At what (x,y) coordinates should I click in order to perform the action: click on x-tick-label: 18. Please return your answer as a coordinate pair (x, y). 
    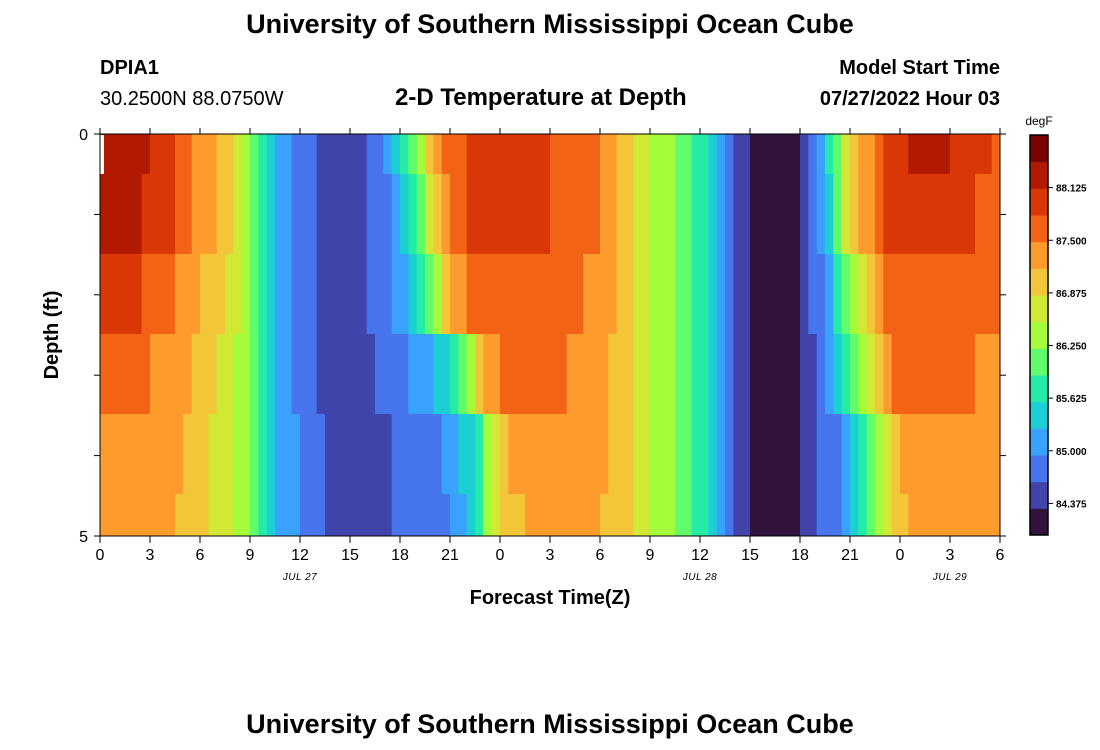
    Looking at the image, I should click on (400, 555).